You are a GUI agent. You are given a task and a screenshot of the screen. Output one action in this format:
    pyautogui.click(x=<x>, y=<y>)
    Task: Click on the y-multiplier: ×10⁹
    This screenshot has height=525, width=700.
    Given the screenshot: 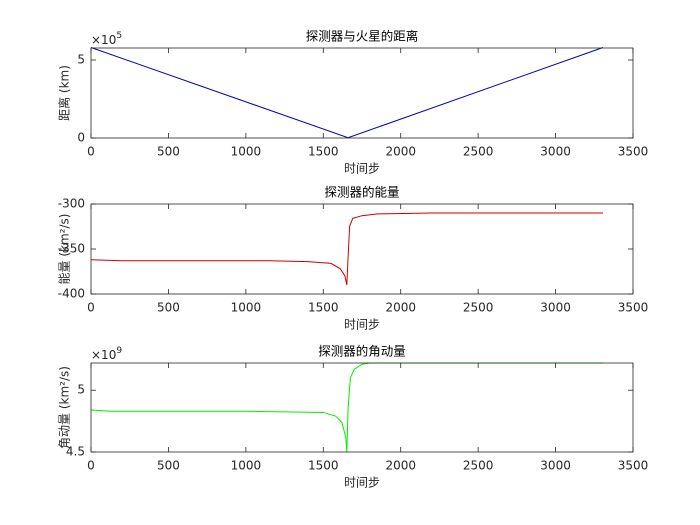 What is the action you would take?
    pyautogui.click(x=106, y=354)
    